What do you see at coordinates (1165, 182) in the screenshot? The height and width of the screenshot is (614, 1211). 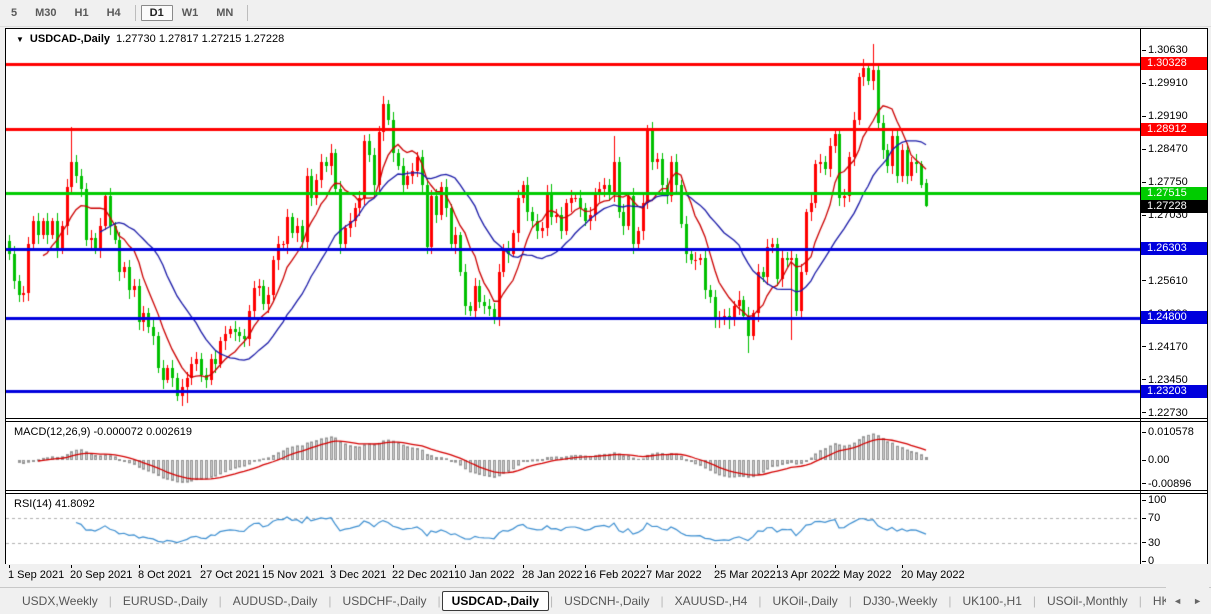 I see `price-tick-label: 1.27750` at bounding box center [1165, 182].